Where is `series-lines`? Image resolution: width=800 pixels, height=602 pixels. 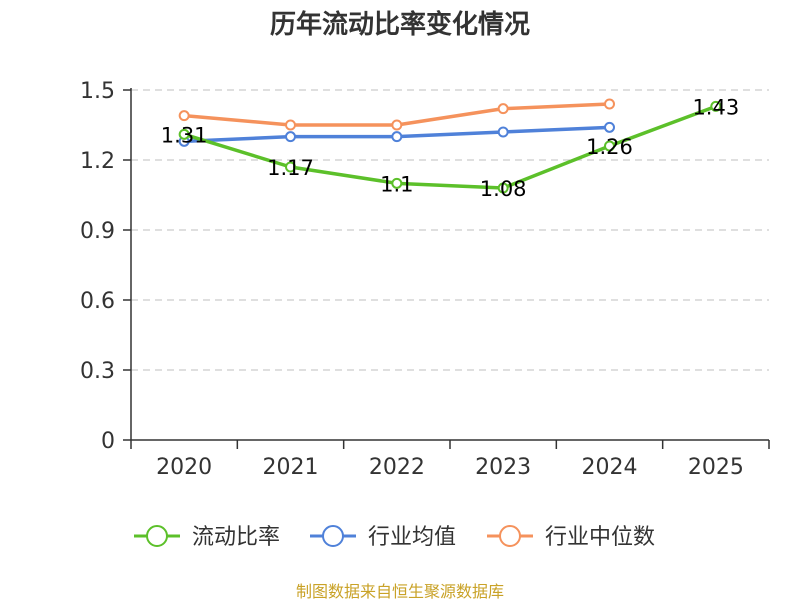 series-lines is located at coordinates (450, 146).